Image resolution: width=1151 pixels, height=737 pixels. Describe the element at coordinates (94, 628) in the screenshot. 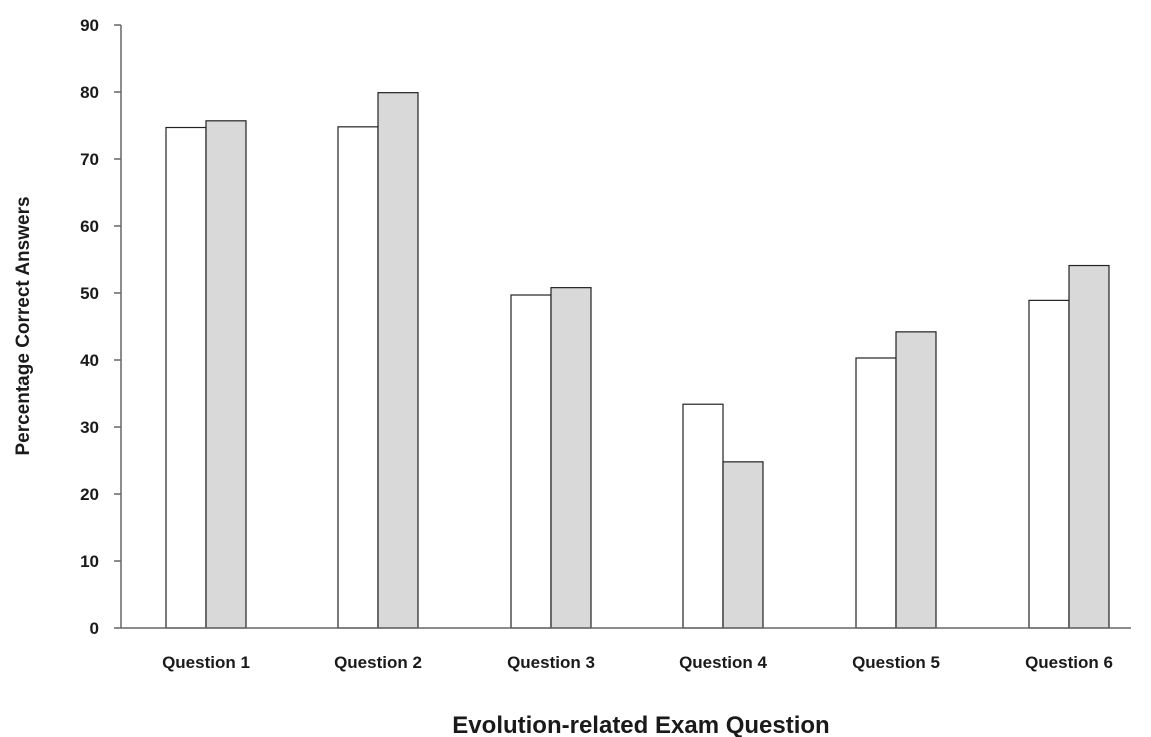

I see `y-tick-label: 0` at that location.